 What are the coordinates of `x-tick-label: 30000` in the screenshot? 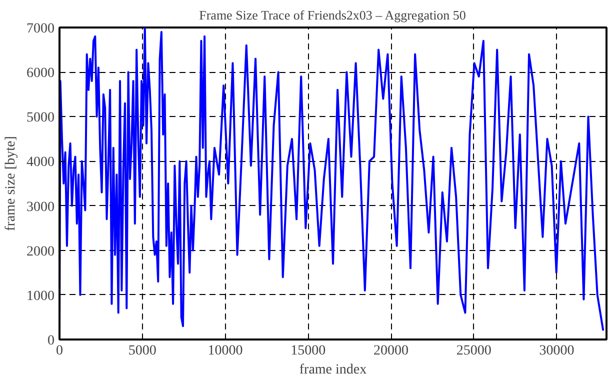 It's located at (556, 351).